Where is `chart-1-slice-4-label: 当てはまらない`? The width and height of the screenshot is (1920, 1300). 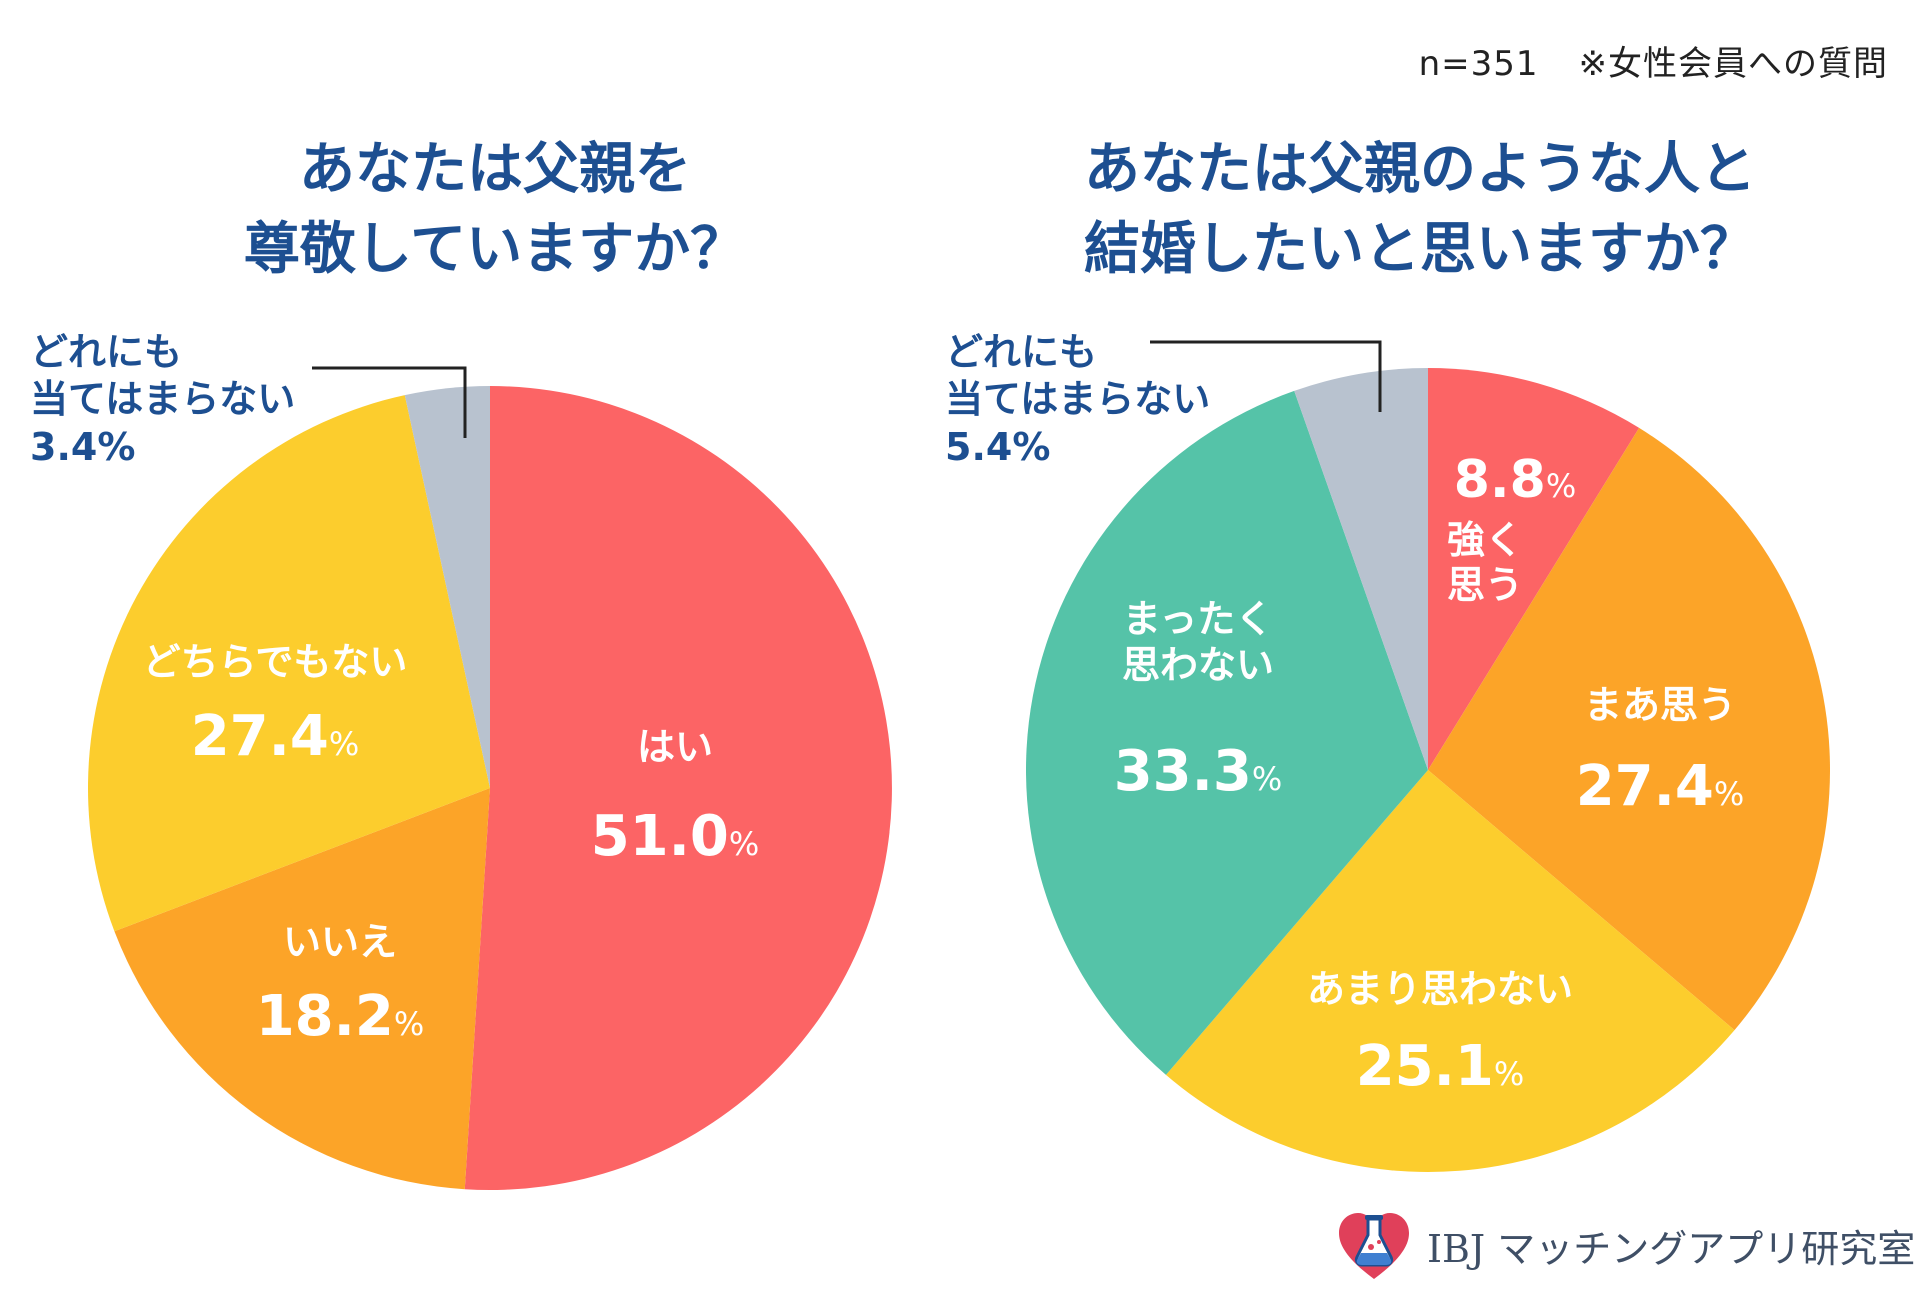
chart-1-slice-4-label: 当てはまらない is located at coordinates (162, 399).